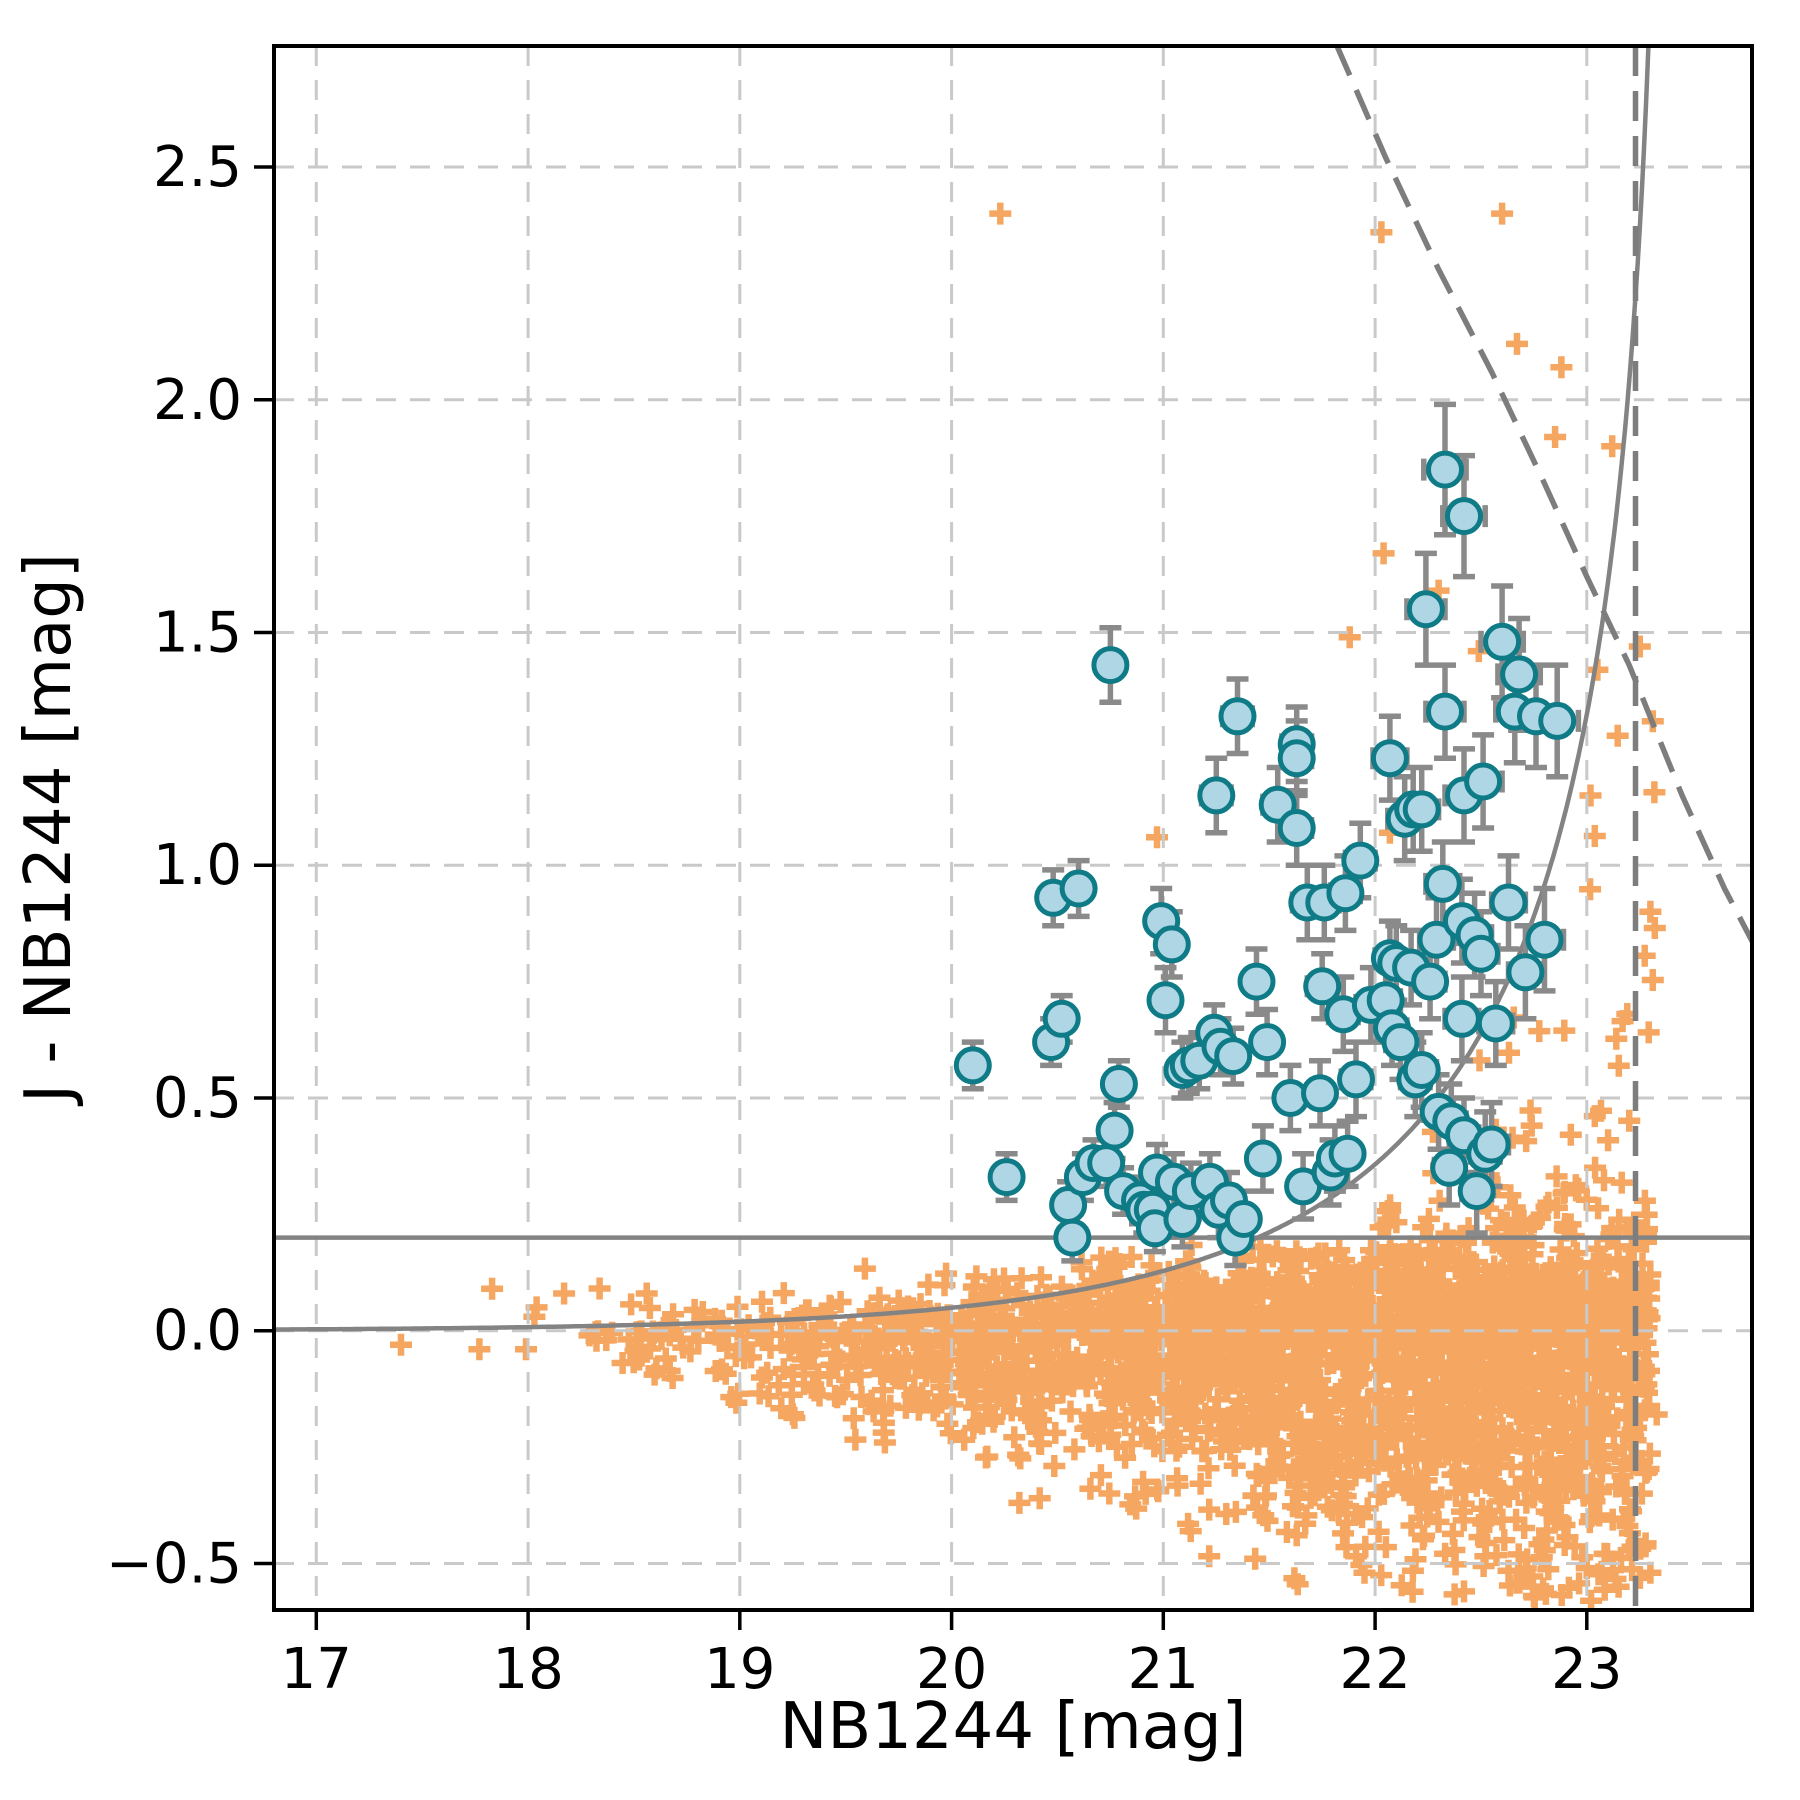 The image size is (1800, 1800). Describe the element at coordinates (1012, 1727) in the screenshot. I see `x-axis-title: NB1244 [mag]` at that location.